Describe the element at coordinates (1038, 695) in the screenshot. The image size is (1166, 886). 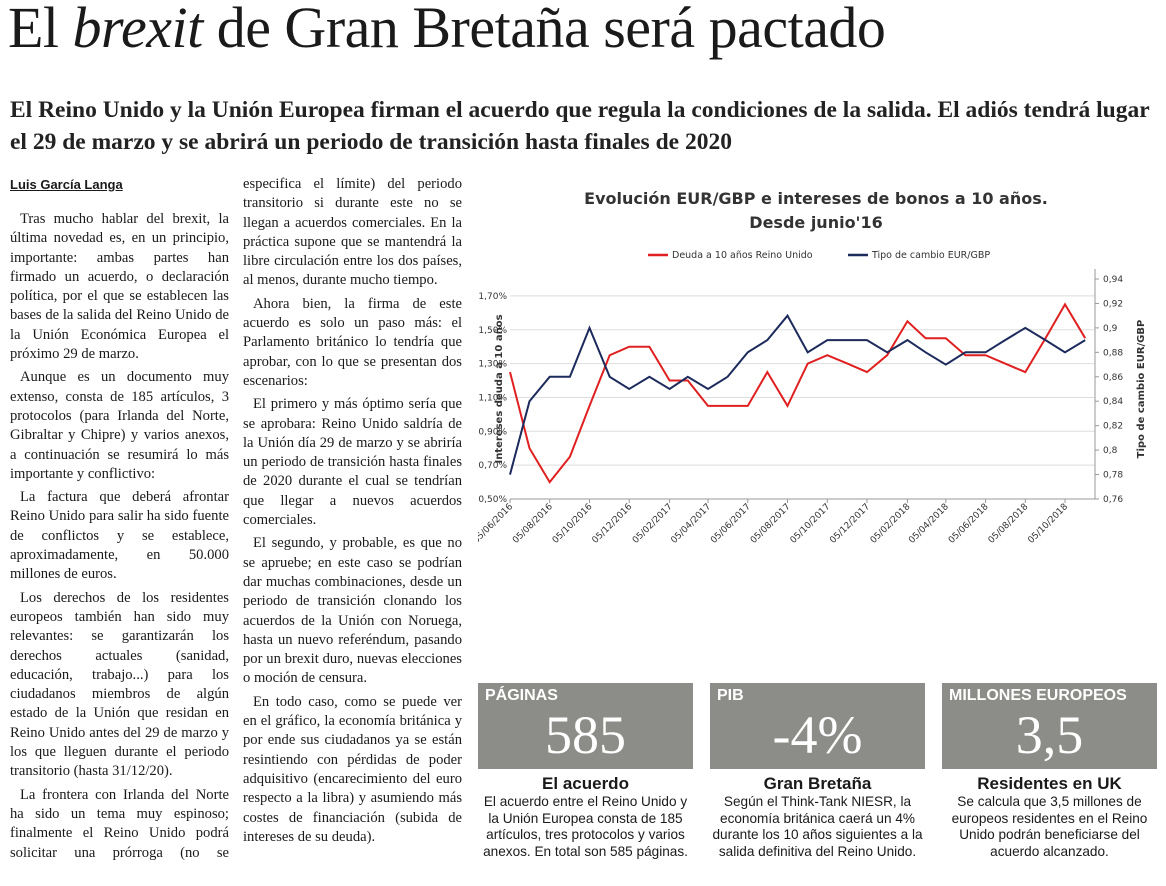
I see `stat-label: MILLONES EUROPEOS` at that location.